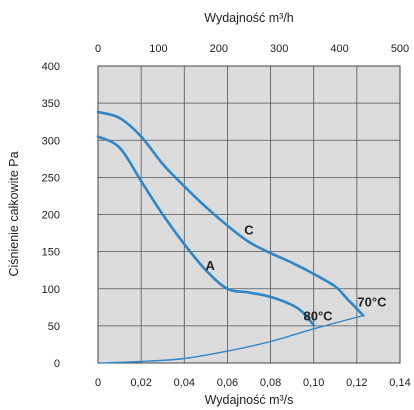  Describe the element at coordinates (51, 253) in the screenshot. I see `y-tick-label: 150` at that location.